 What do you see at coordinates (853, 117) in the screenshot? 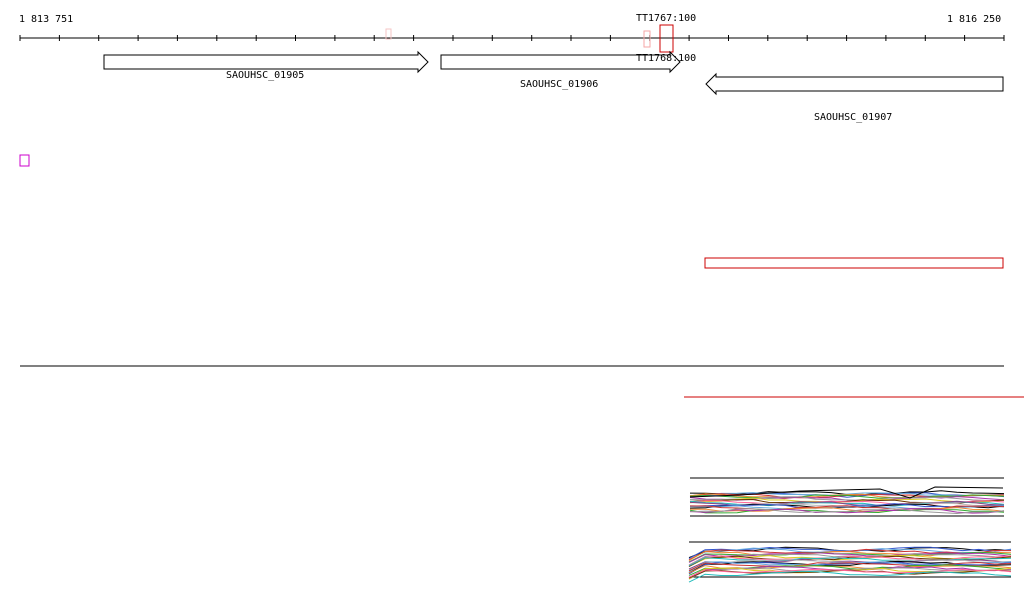
I see `gene-label-saouhsc-01907: SAOUHSC_01907` at bounding box center [853, 117].